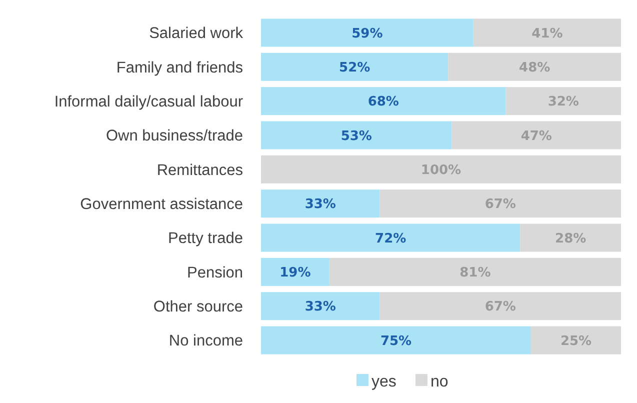 The height and width of the screenshot is (403, 637). Describe the element at coordinates (161, 205) in the screenshot. I see `y-tick-label: Government assistance` at that location.